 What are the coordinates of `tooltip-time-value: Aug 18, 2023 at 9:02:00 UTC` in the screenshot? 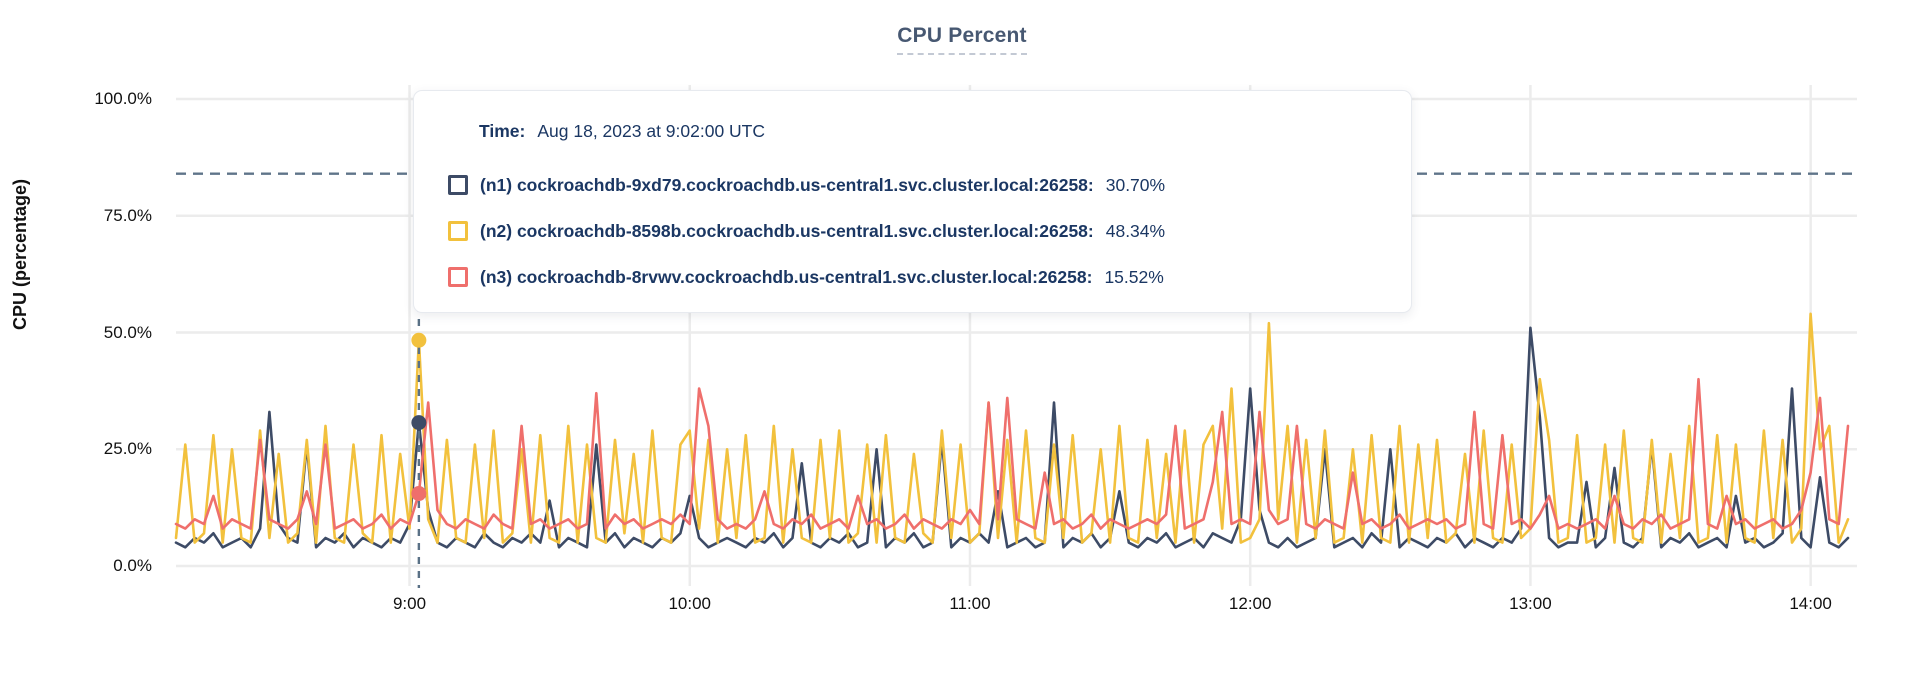 It's located at (651, 131).